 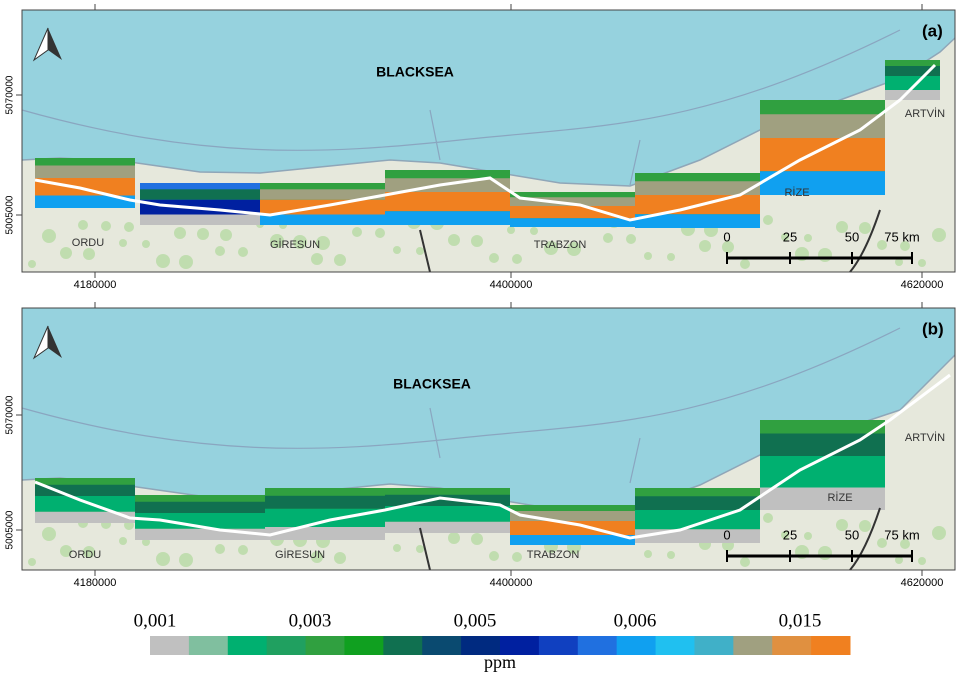 I want to click on place-label: TRABZON, so click(x=560, y=245).